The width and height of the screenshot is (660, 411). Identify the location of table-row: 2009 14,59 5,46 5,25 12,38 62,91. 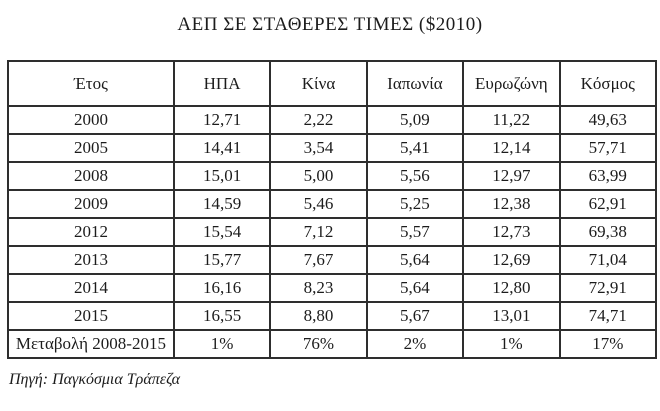
(332, 204).